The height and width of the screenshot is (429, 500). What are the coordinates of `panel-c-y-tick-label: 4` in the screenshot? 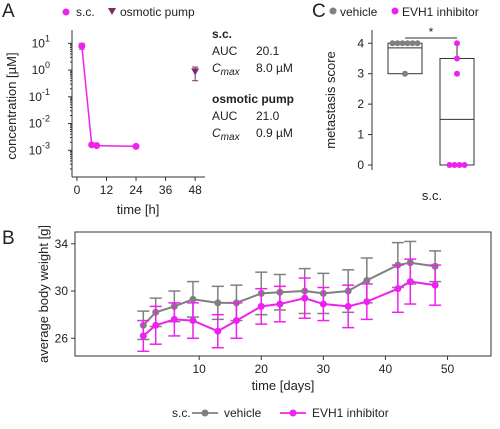 It's located at (360, 43).